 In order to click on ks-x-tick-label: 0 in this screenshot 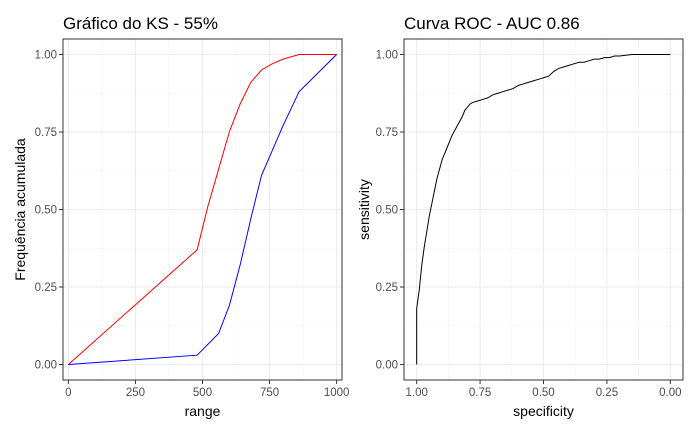, I will do `click(68, 393)`.